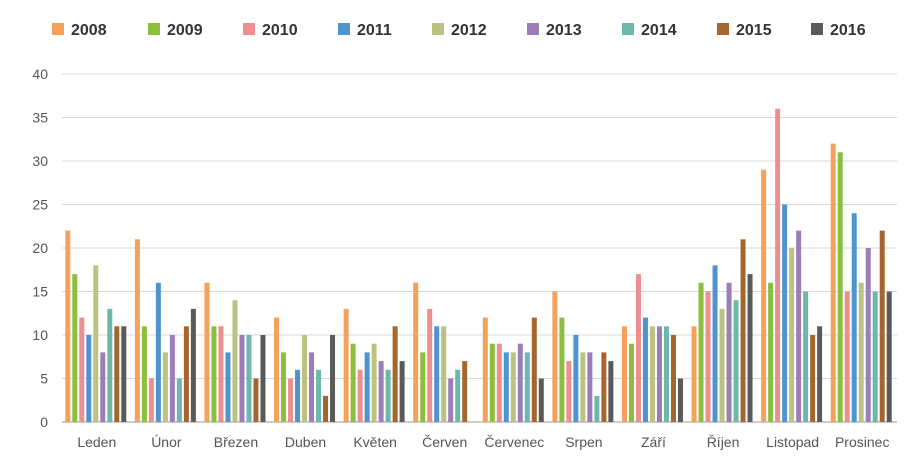 This screenshot has height=475, width=905. Describe the element at coordinates (492, 382) in the screenshot. I see `bar-2009-Červenec` at that location.